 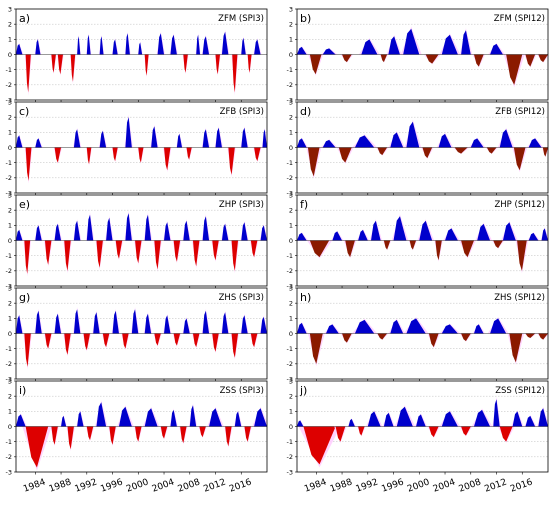 I want to click on x-tick-label: 1992, so click(x=367, y=486).